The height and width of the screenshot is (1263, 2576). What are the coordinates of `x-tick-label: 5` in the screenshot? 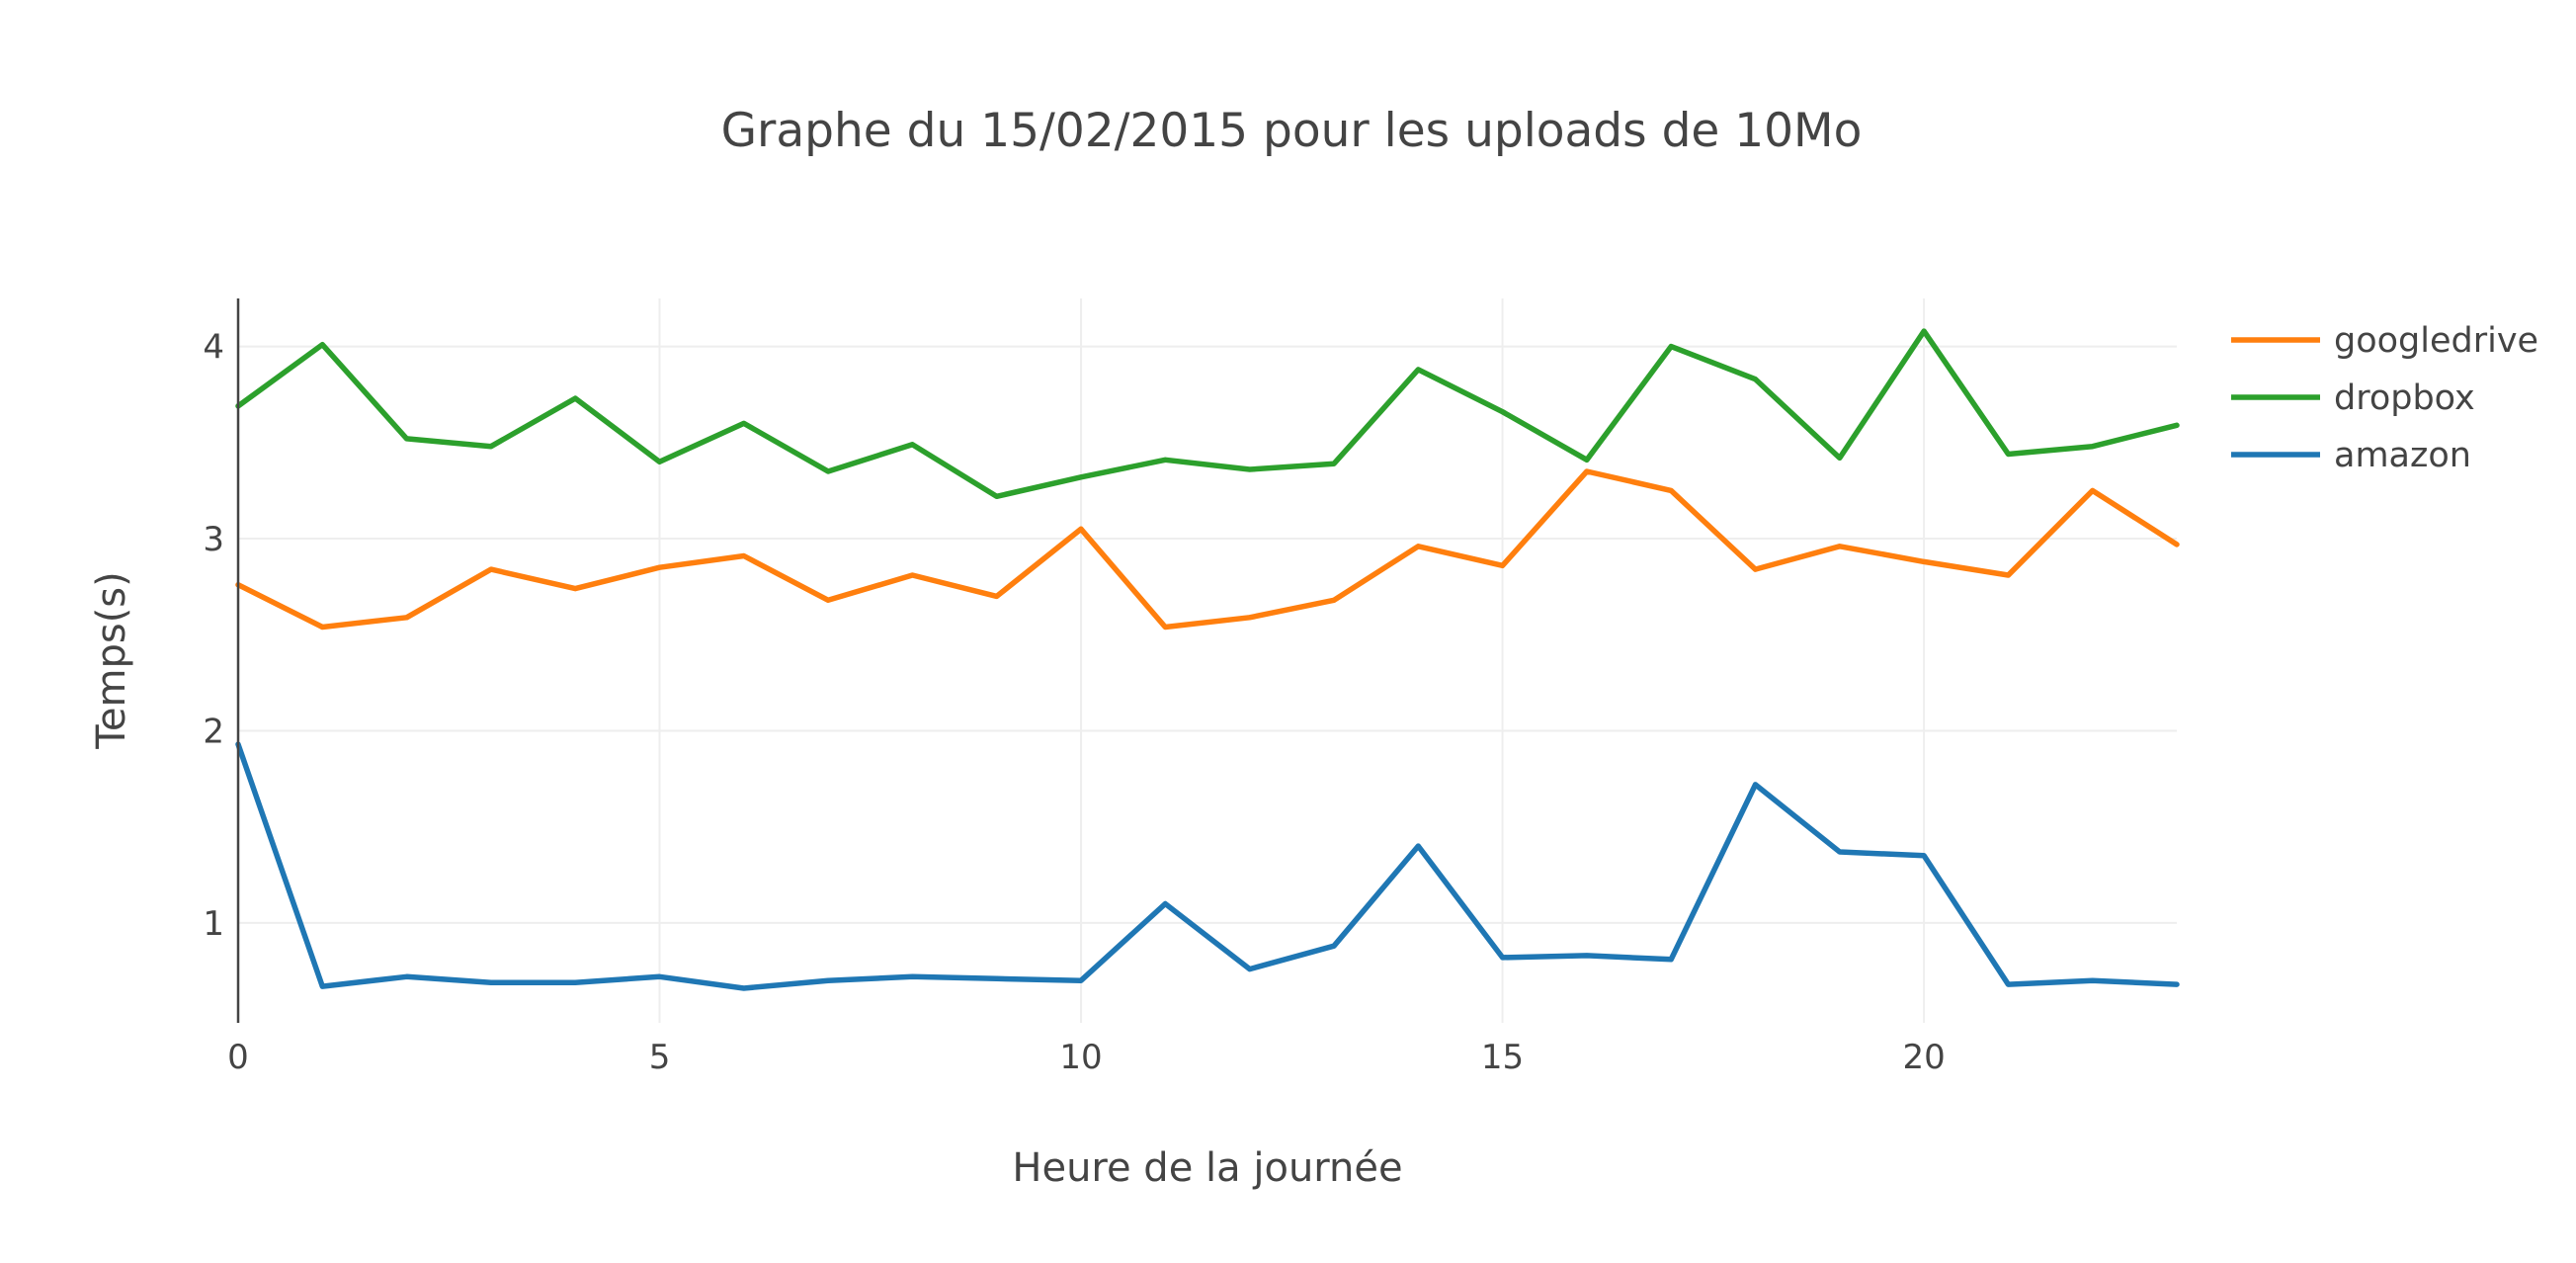 It's located at (660, 1057).